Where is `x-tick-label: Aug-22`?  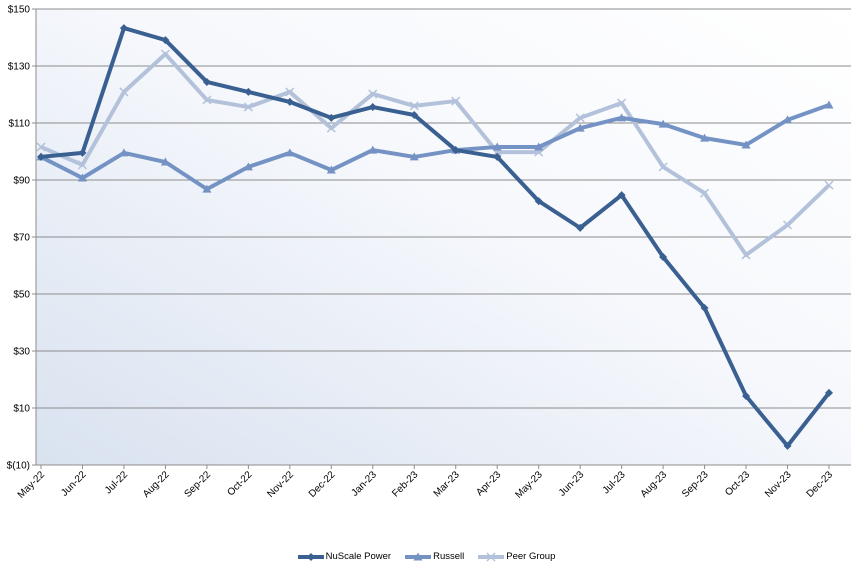 x-tick-label: Aug-22 is located at coordinates (156, 484).